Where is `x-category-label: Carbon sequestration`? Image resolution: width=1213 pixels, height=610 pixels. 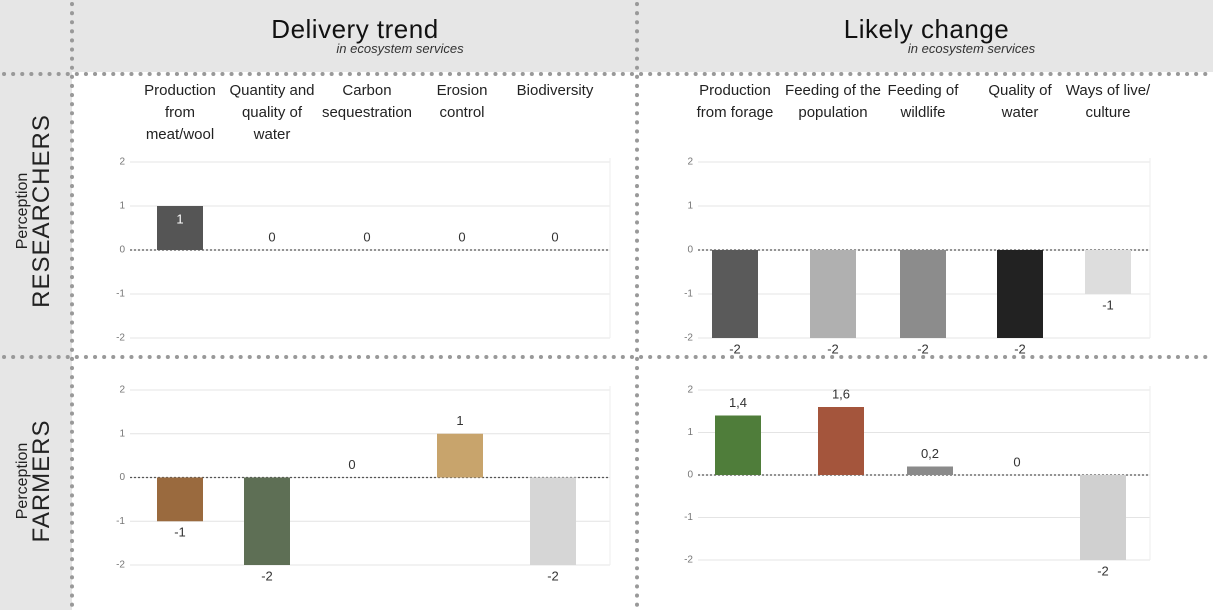
x-category-label: Carbon sequestration is located at coordinates (367, 101).